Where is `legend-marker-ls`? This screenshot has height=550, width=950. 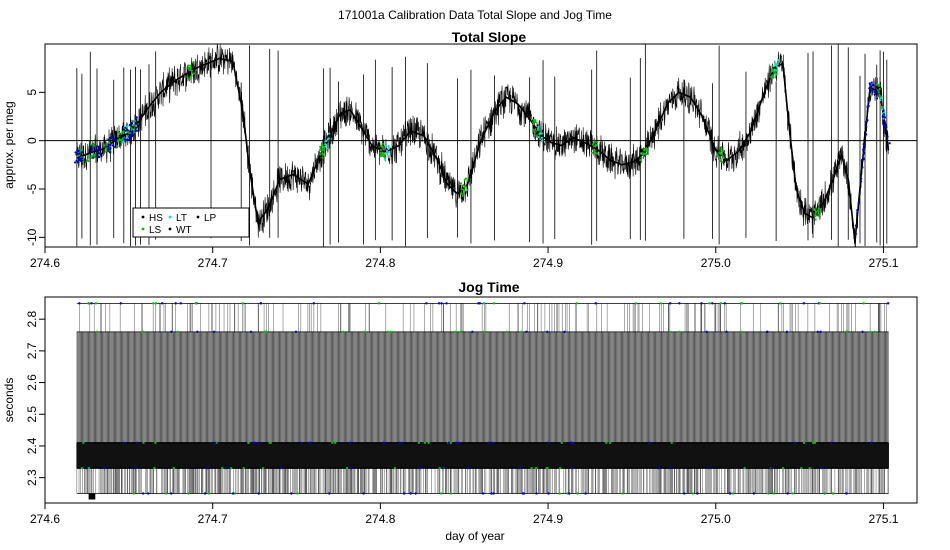 legend-marker-ls is located at coordinates (143, 229).